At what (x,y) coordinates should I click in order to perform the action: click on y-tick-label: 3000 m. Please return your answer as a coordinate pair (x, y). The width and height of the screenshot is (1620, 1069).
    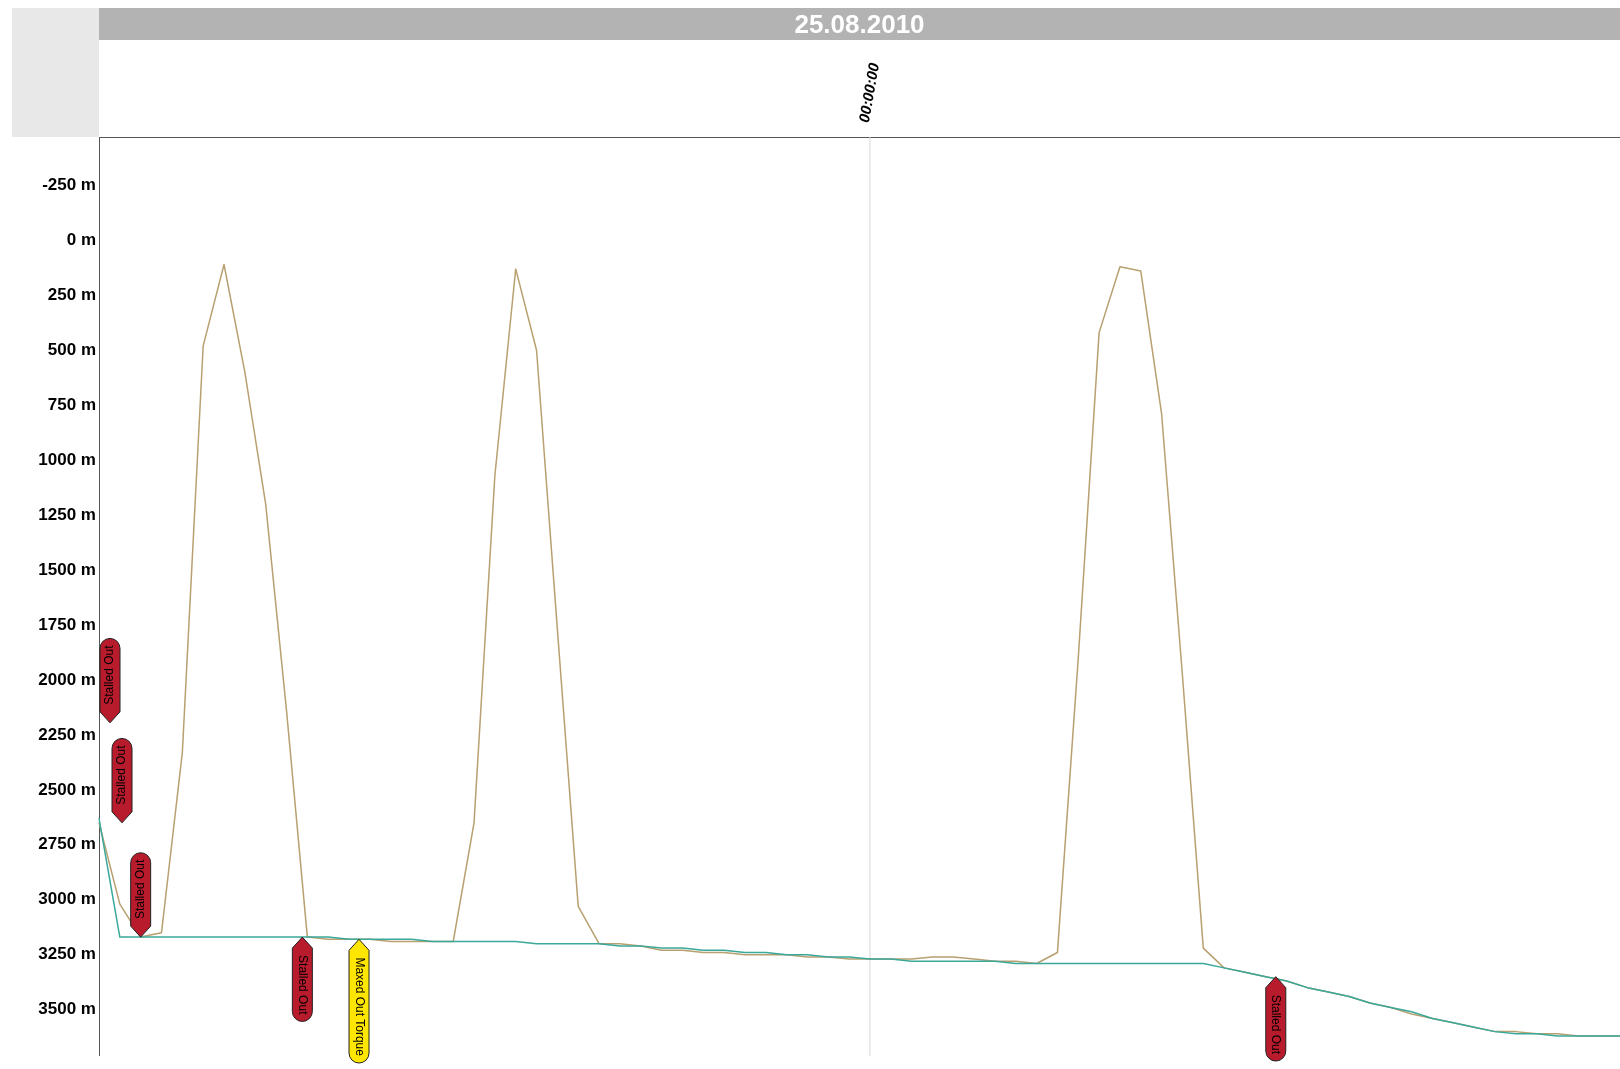
    Looking at the image, I should click on (67, 899).